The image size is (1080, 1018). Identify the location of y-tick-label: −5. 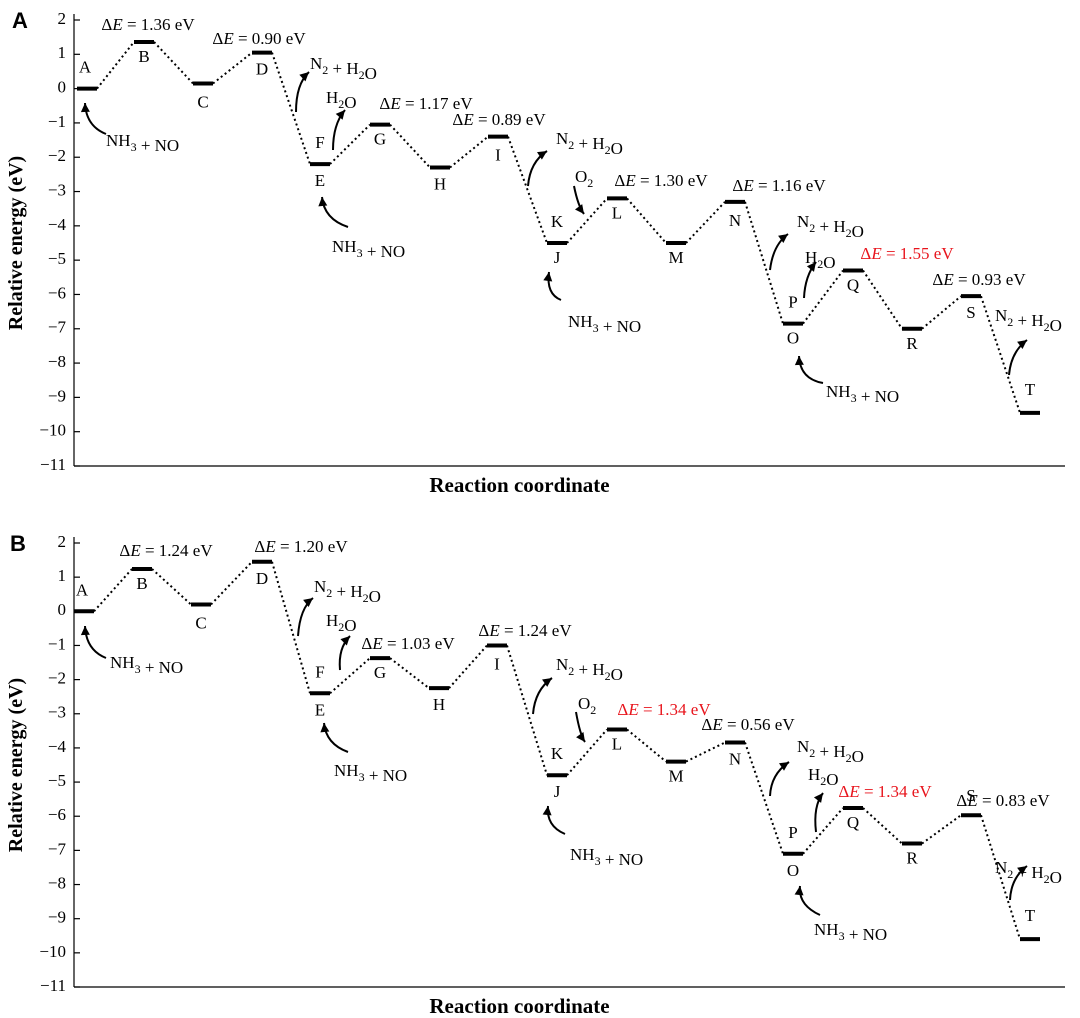
(57, 780).